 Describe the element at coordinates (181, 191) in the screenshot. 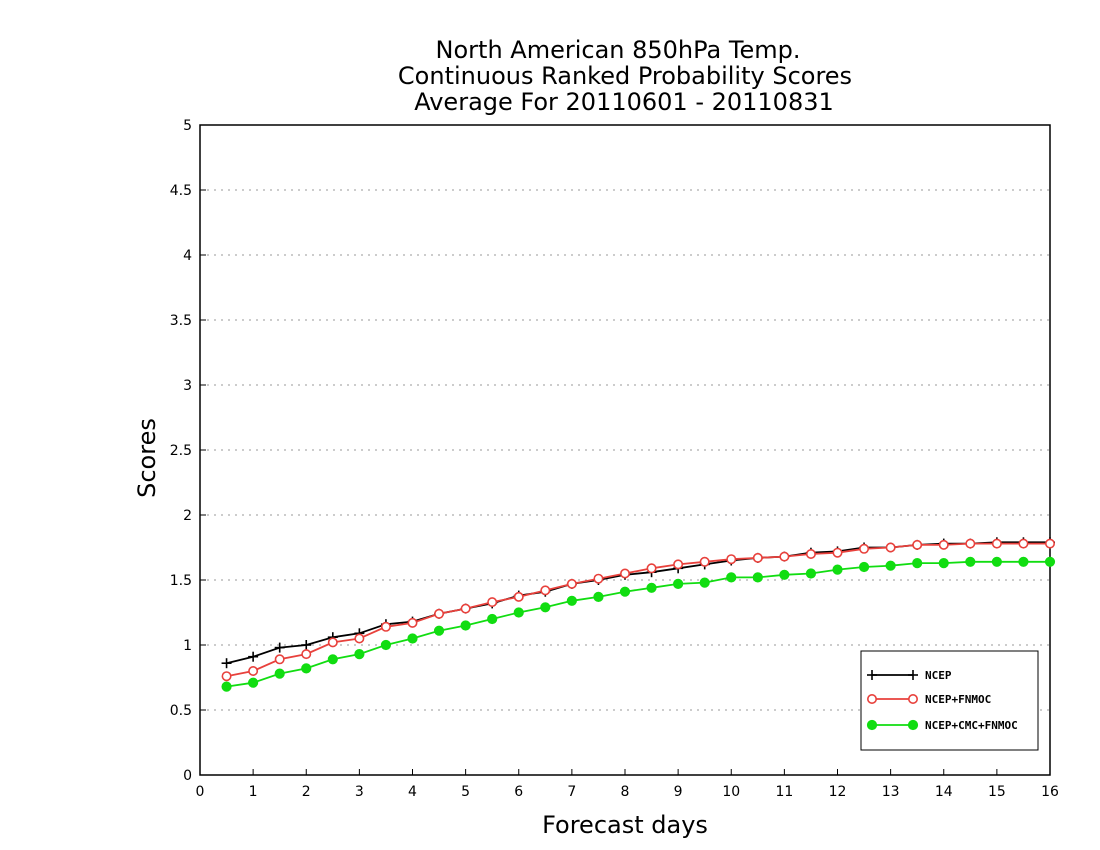

I see `y-tick-label: 4.5` at that location.